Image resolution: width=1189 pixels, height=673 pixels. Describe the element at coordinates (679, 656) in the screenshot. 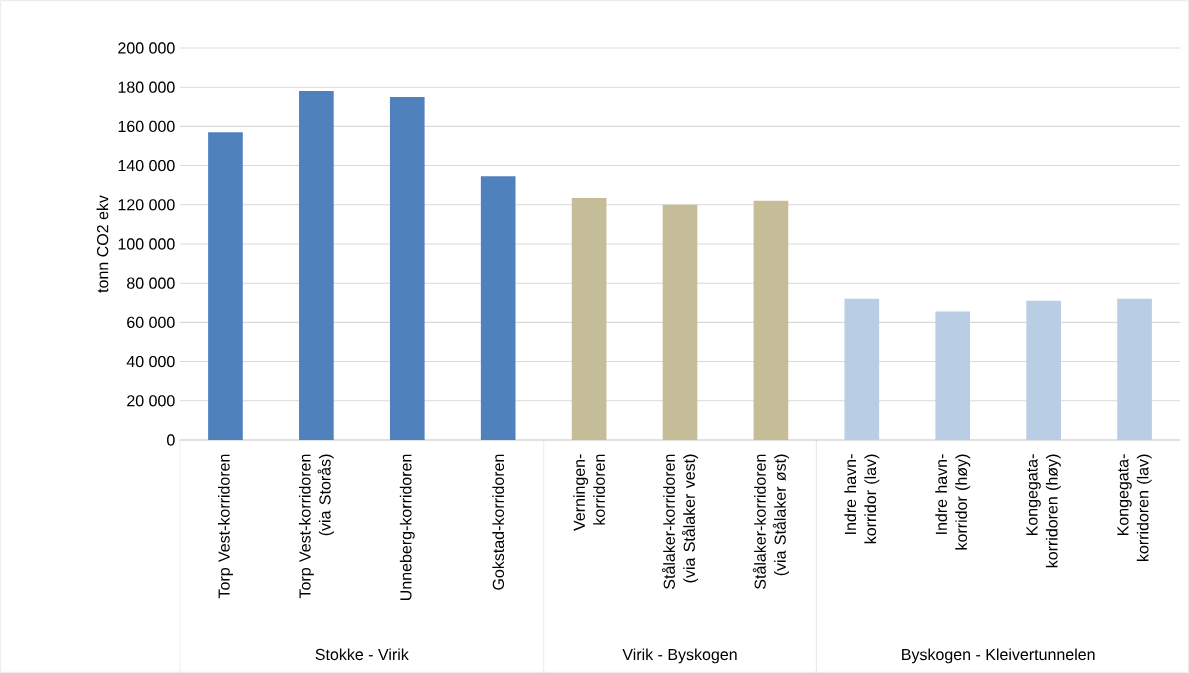

I see `text: Virik - Byskogen` at that location.